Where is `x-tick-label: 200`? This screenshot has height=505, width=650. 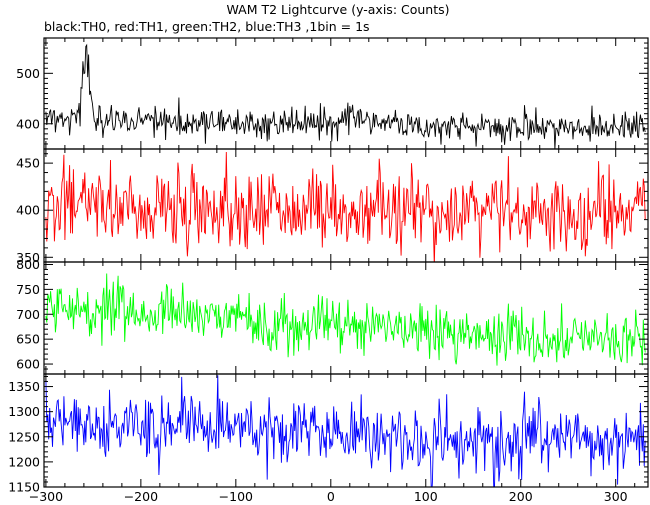 x-tick-label: 200 is located at coordinates (521, 496).